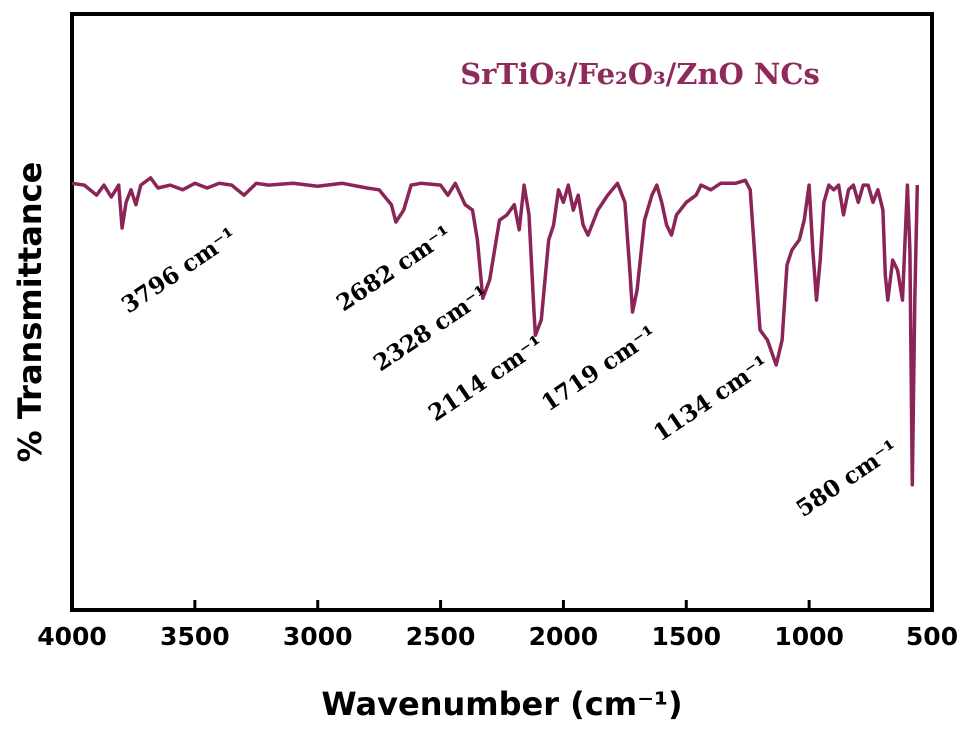  What do you see at coordinates (711, 398) in the screenshot?
I see `peak-annotation: 1134 cm⁻¹` at bounding box center [711, 398].